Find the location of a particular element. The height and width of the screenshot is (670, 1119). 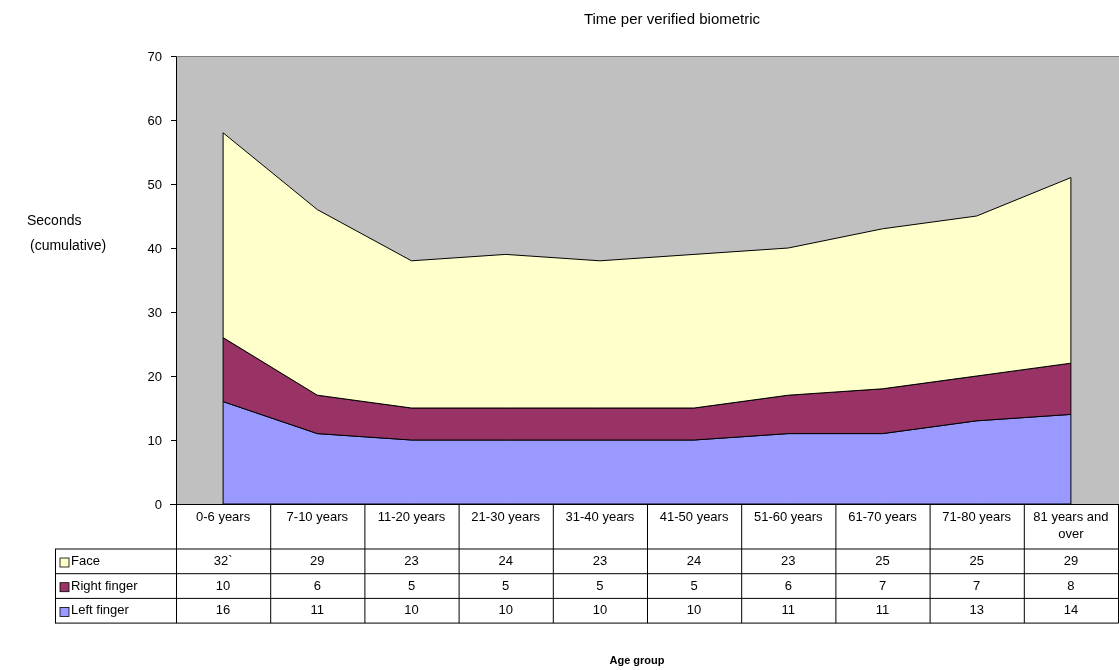

x-tick-label: 51-60 years is located at coordinates (788, 516).